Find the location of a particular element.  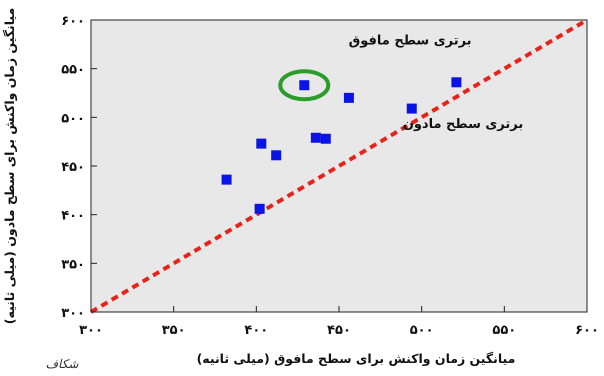

x-tick-label: ۴۵۰ is located at coordinates (339, 330).